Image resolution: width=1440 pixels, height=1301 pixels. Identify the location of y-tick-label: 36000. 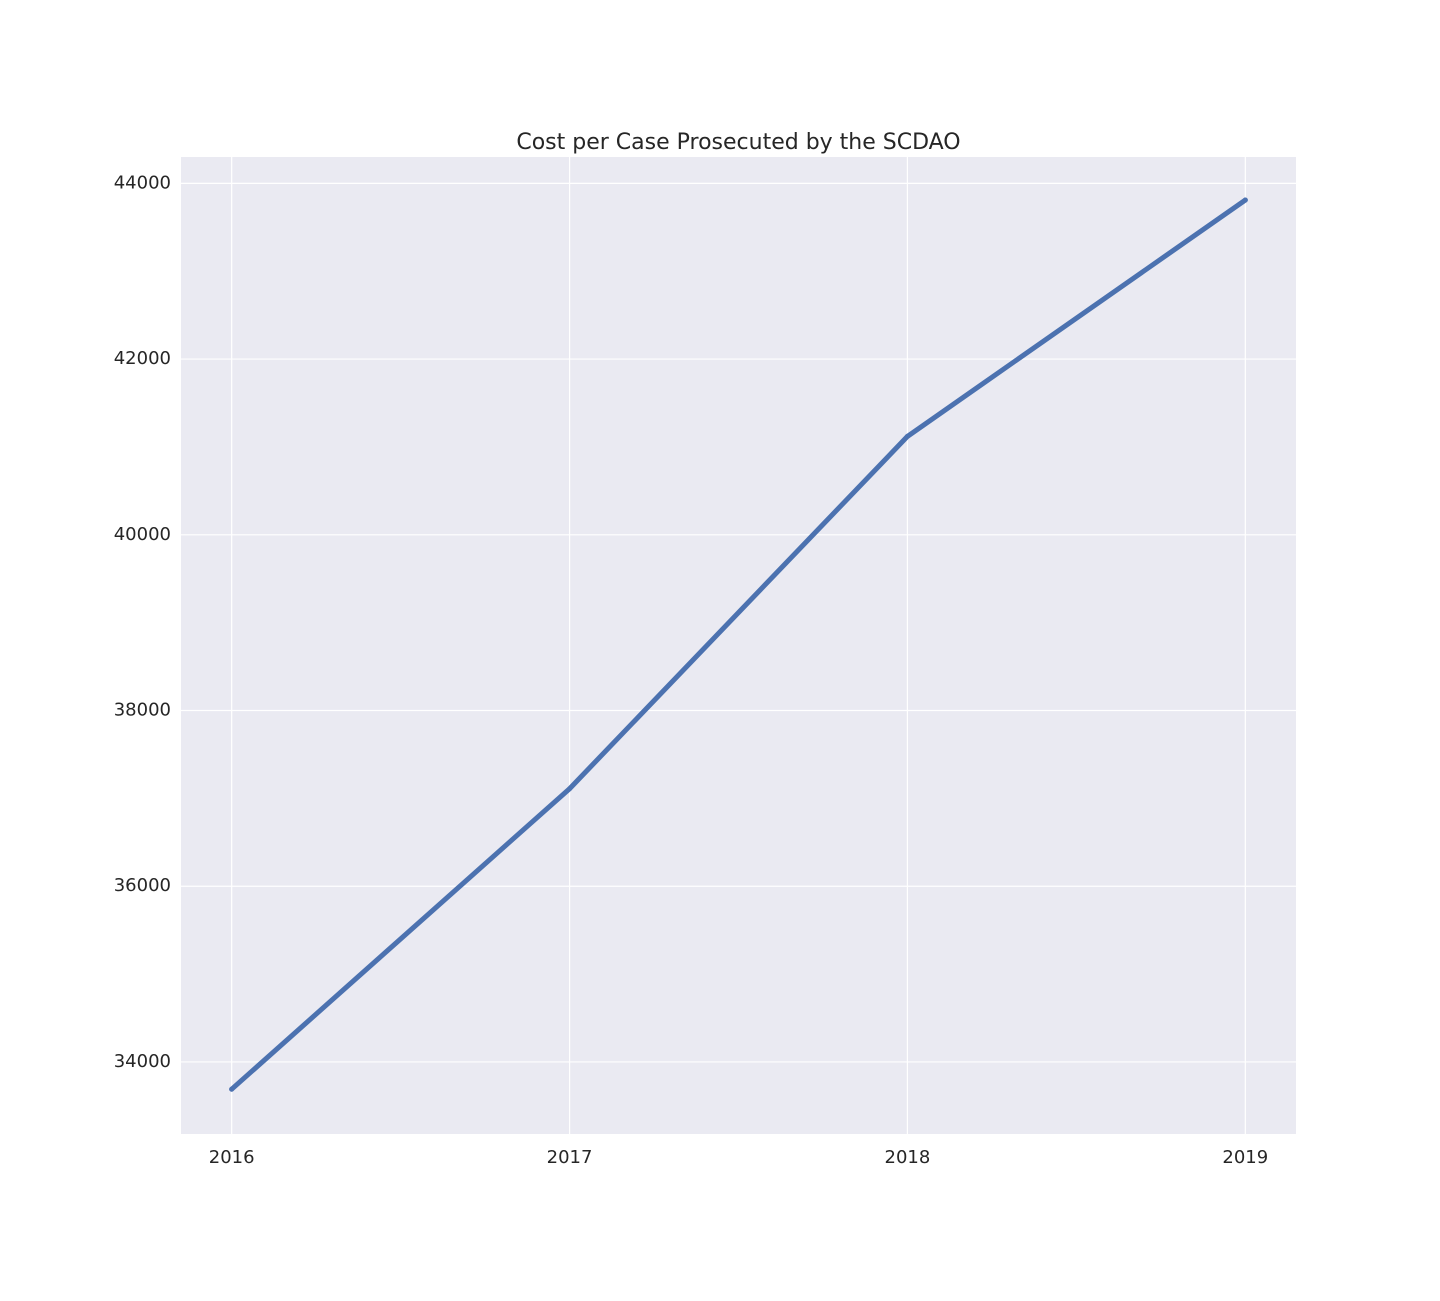
(142, 885).